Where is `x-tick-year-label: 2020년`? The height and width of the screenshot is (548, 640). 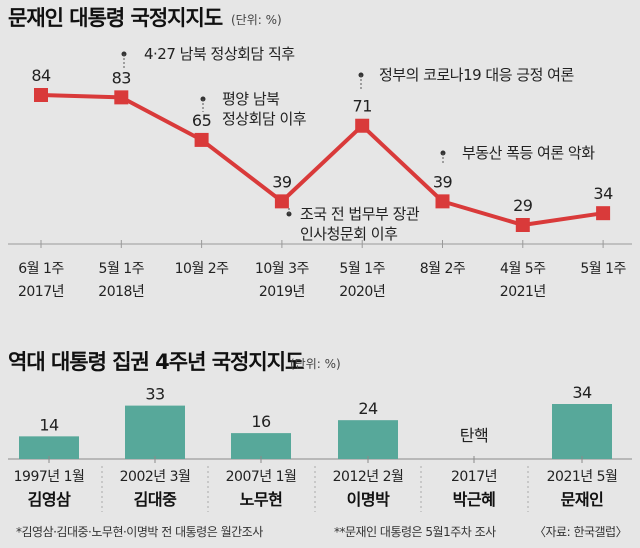 x-tick-year-label: 2020년 is located at coordinates (362, 292).